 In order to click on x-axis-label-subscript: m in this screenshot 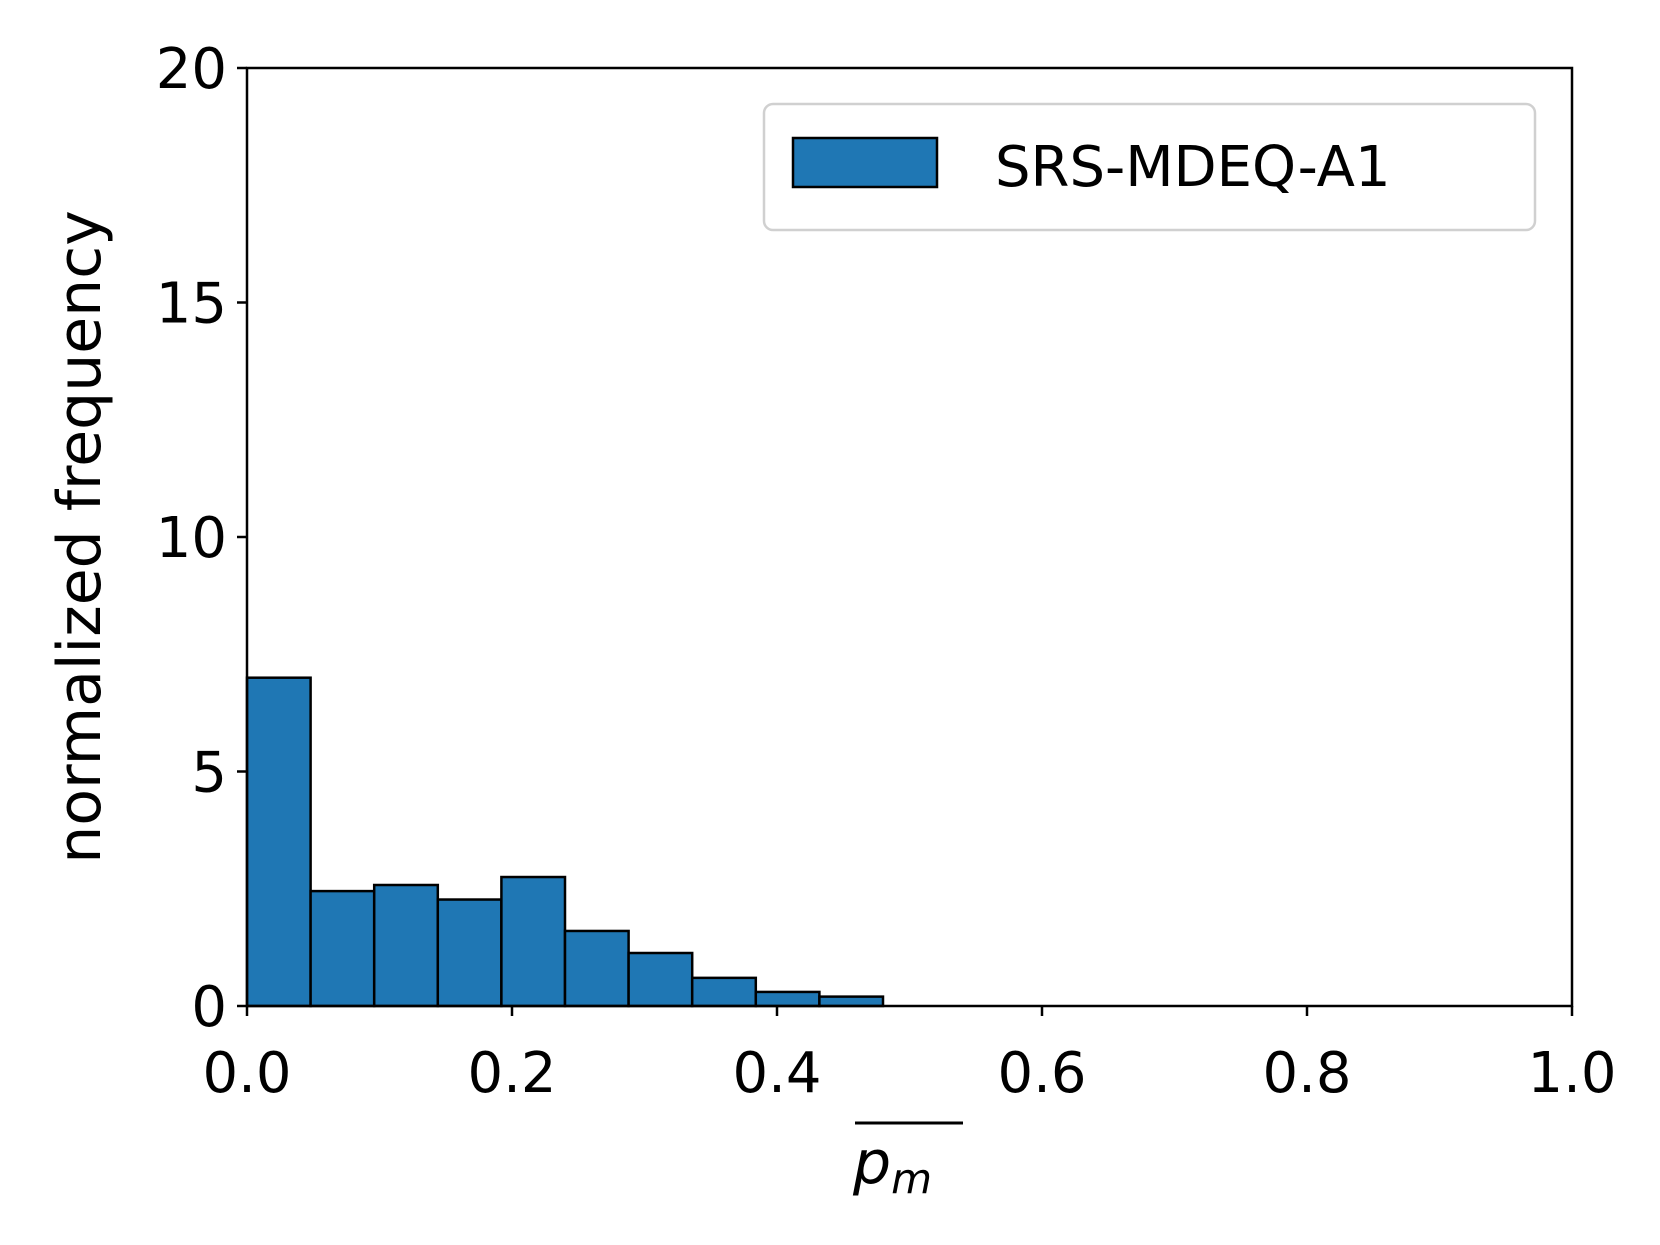, I will do `click(911, 1178)`.